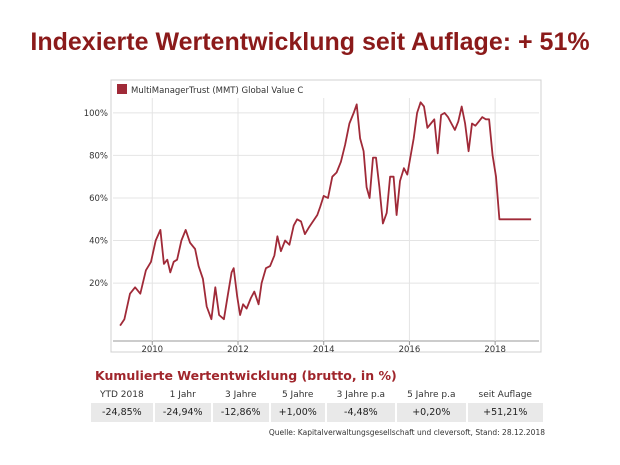 The width and height of the screenshot is (620, 465). What do you see at coordinates (410, 350) in the screenshot?
I see `x-tick-label: 2016` at bounding box center [410, 350].